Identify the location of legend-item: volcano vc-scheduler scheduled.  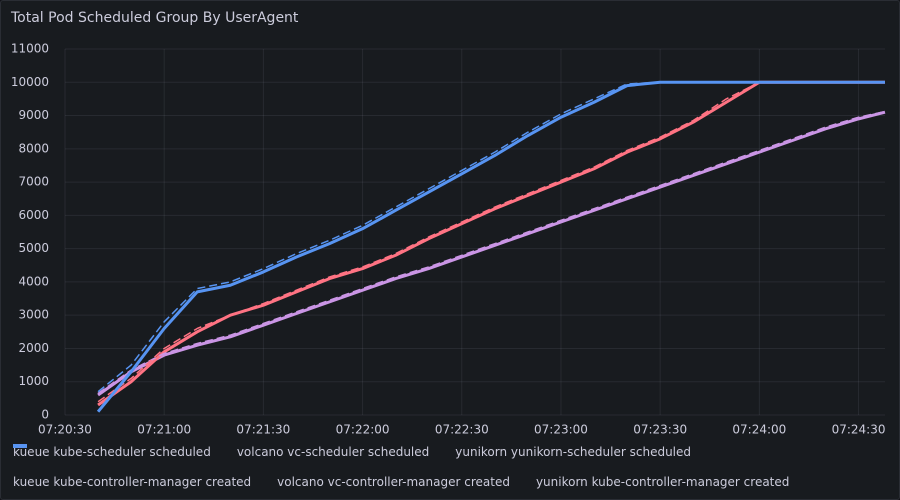
(221, 452).